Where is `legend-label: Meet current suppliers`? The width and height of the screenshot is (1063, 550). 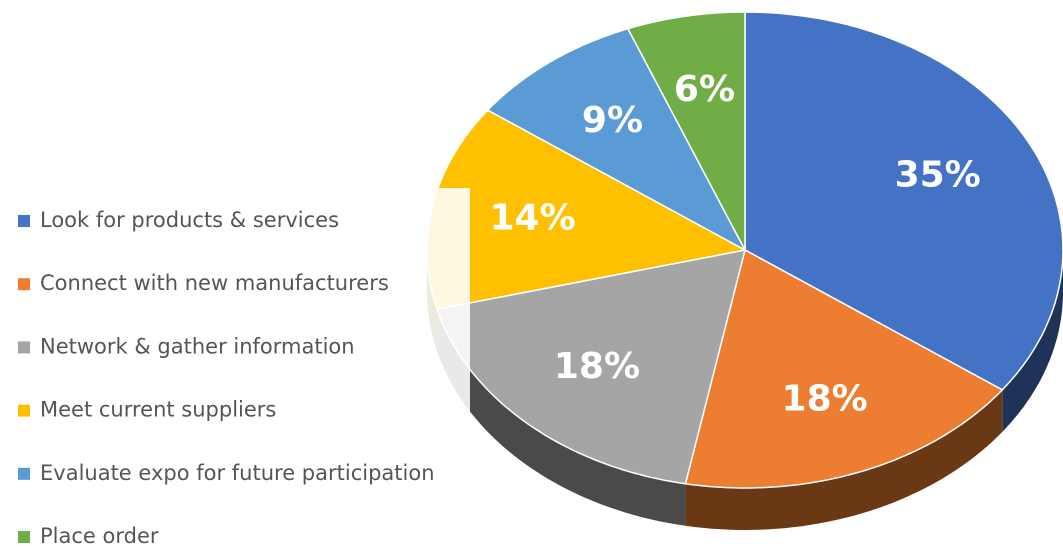 legend-label: Meet current suppliers is located at coordinates (158, 410).